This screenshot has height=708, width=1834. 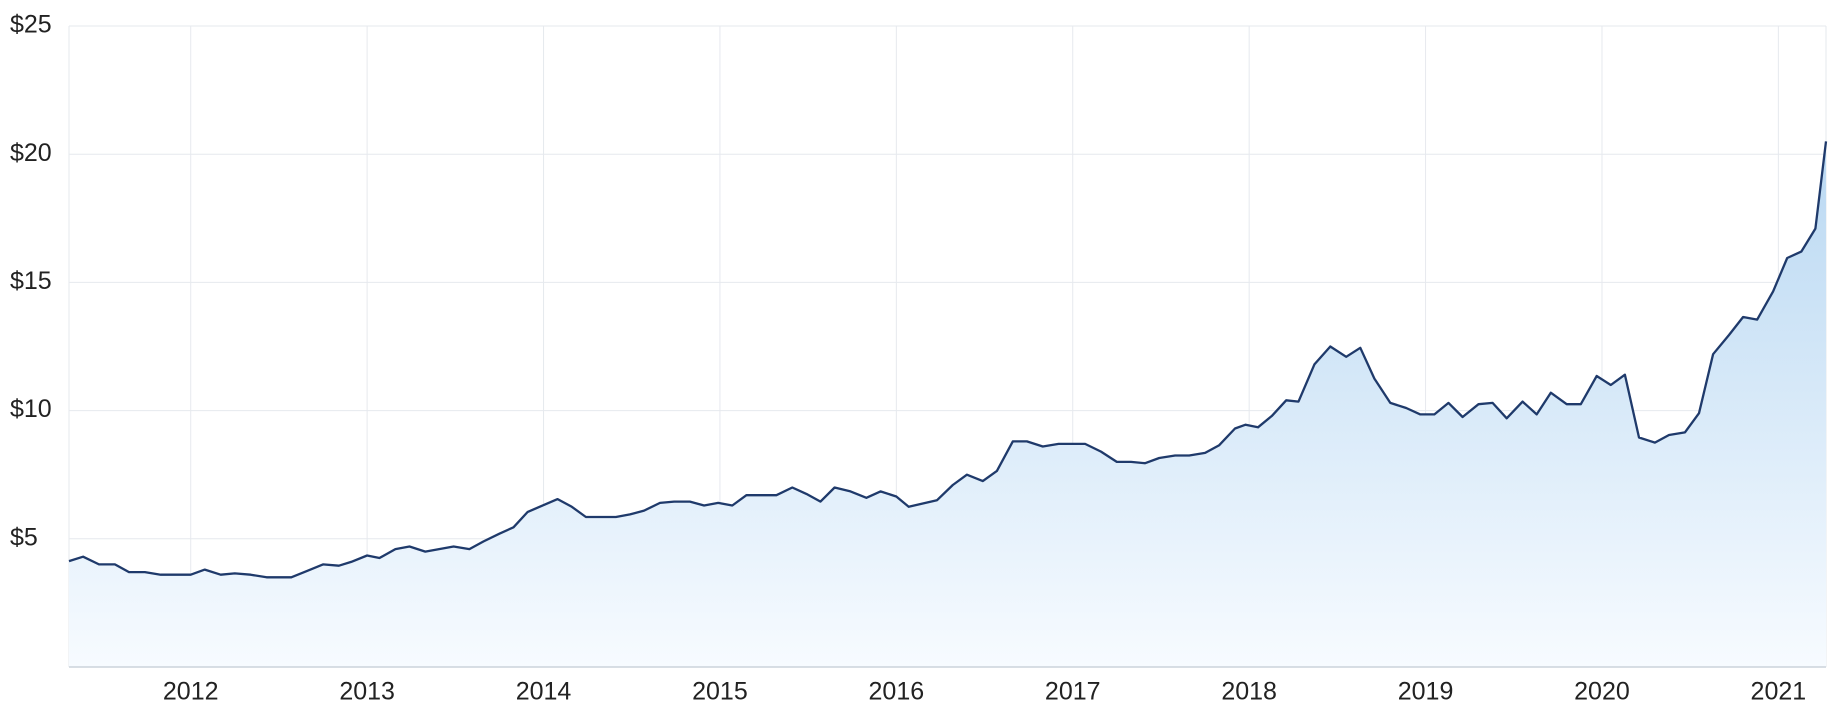 What do you see at coordinates (897, 692) in the screenshot?
I see `x-tick-label: 2016` at bounding box center [897, 692].